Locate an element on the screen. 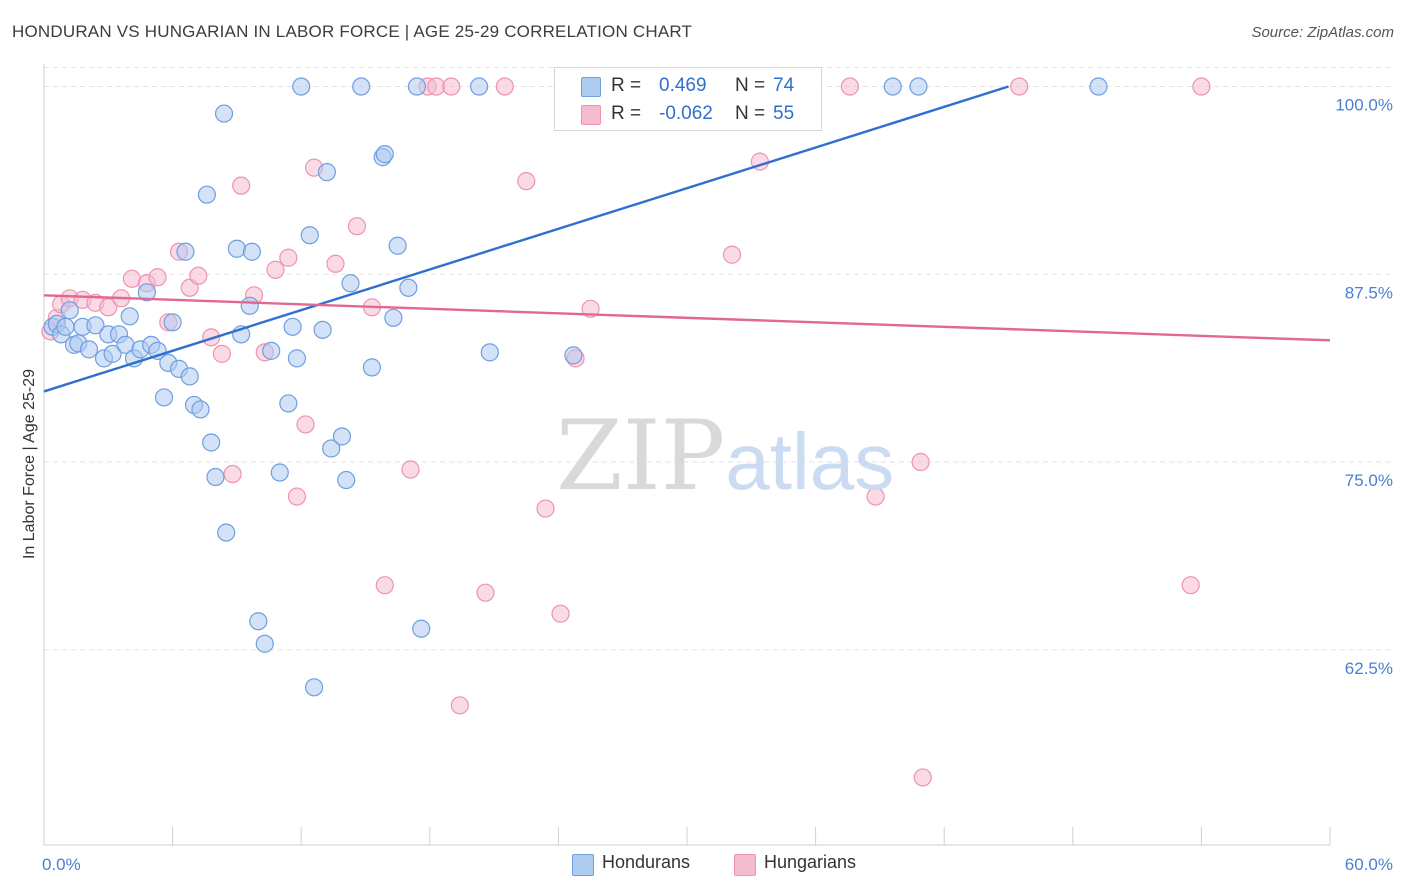 Image resolution: width=1406 pixels, height=892 pixels. hondurans-n-value: 74 is located at coordinates (784, 85).